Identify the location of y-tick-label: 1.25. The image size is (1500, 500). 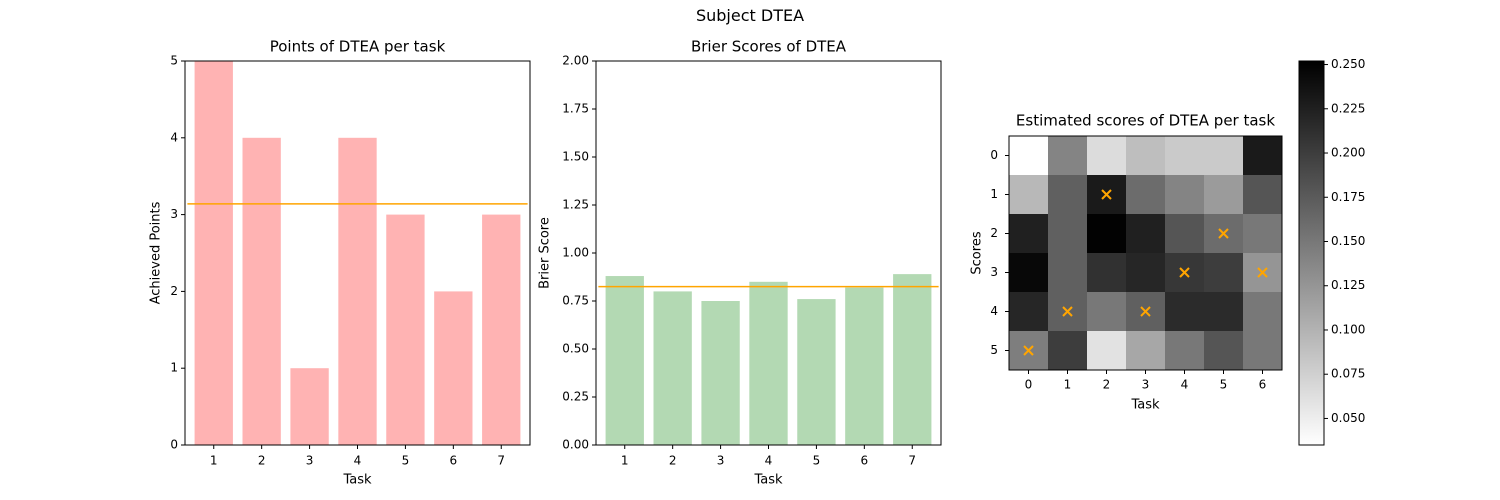
(575, 205).